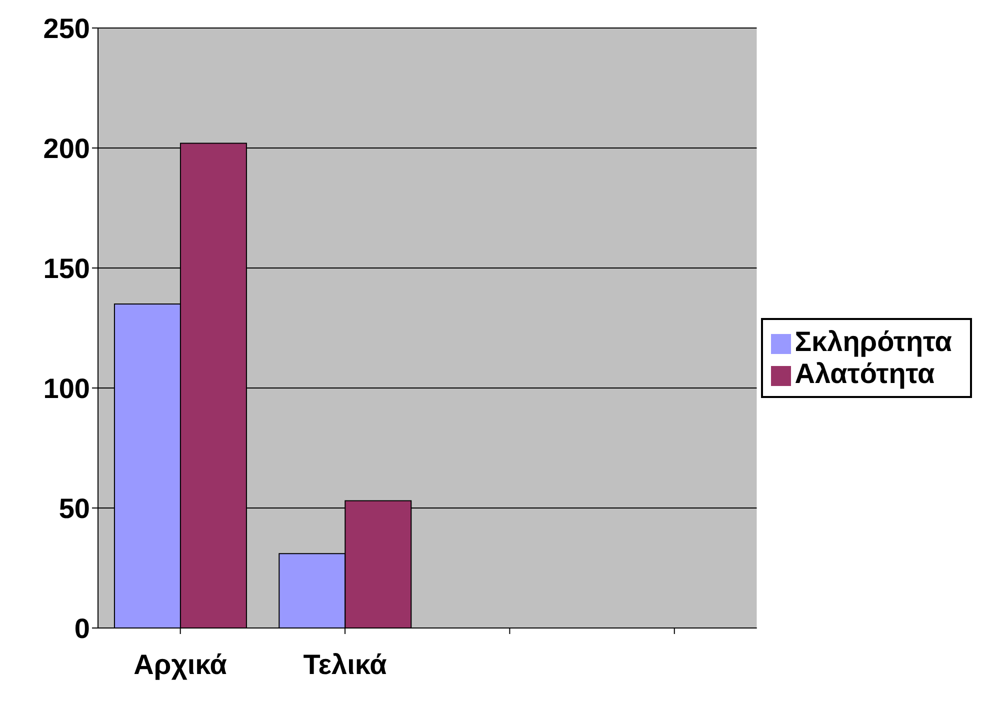 Image resolution: width=984 pixels, height=711 pixels. I want to click on y-tick-label: 250, so click(66, 28).